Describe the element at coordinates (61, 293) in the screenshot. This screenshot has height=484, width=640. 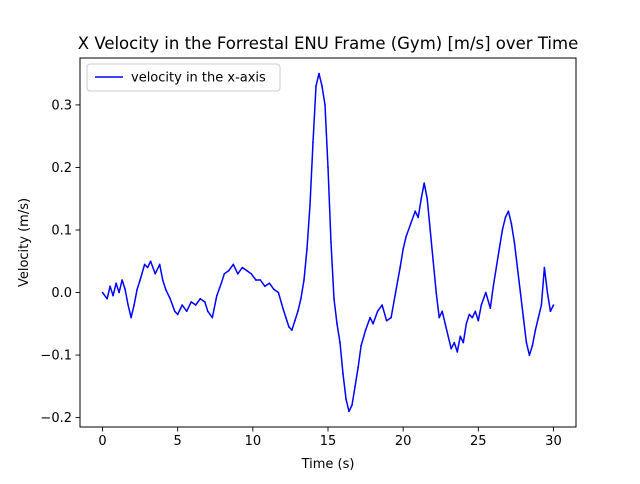
I see `y-tick-label: 0.0` at that location.